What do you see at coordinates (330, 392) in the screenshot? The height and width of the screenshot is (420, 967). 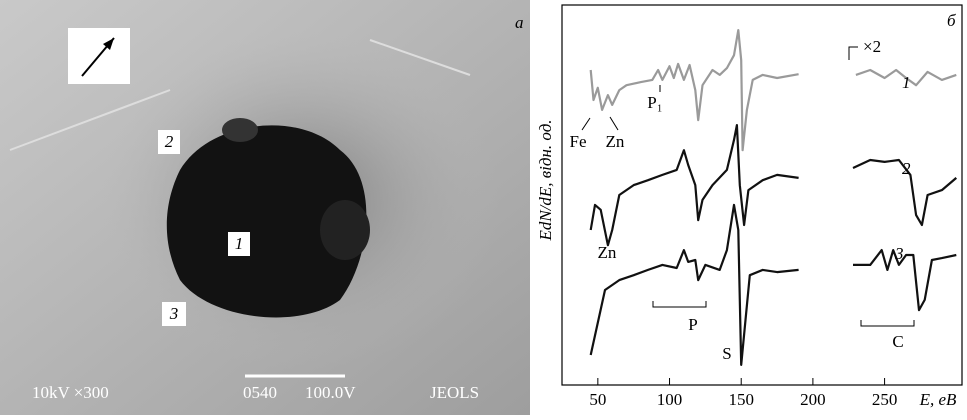 I see `footer-text: 100.0V` at bounding box center [330, 392].